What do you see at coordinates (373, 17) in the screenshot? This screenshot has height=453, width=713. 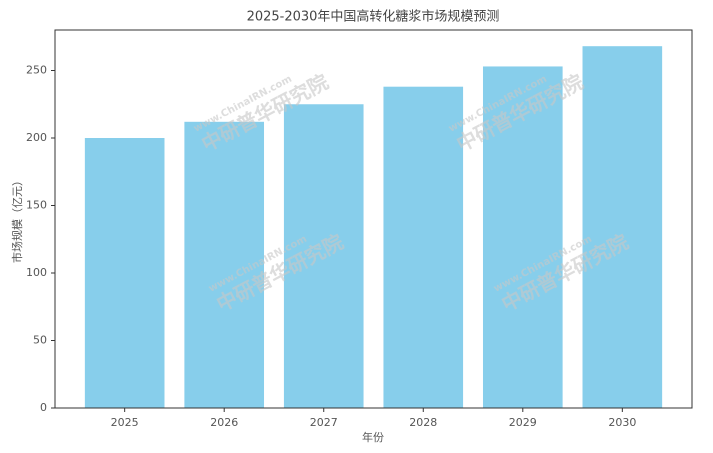 I see `chart-title: 2025-2030年中国高转化糖浆市场规模预测` at bounding box center [373, 17].